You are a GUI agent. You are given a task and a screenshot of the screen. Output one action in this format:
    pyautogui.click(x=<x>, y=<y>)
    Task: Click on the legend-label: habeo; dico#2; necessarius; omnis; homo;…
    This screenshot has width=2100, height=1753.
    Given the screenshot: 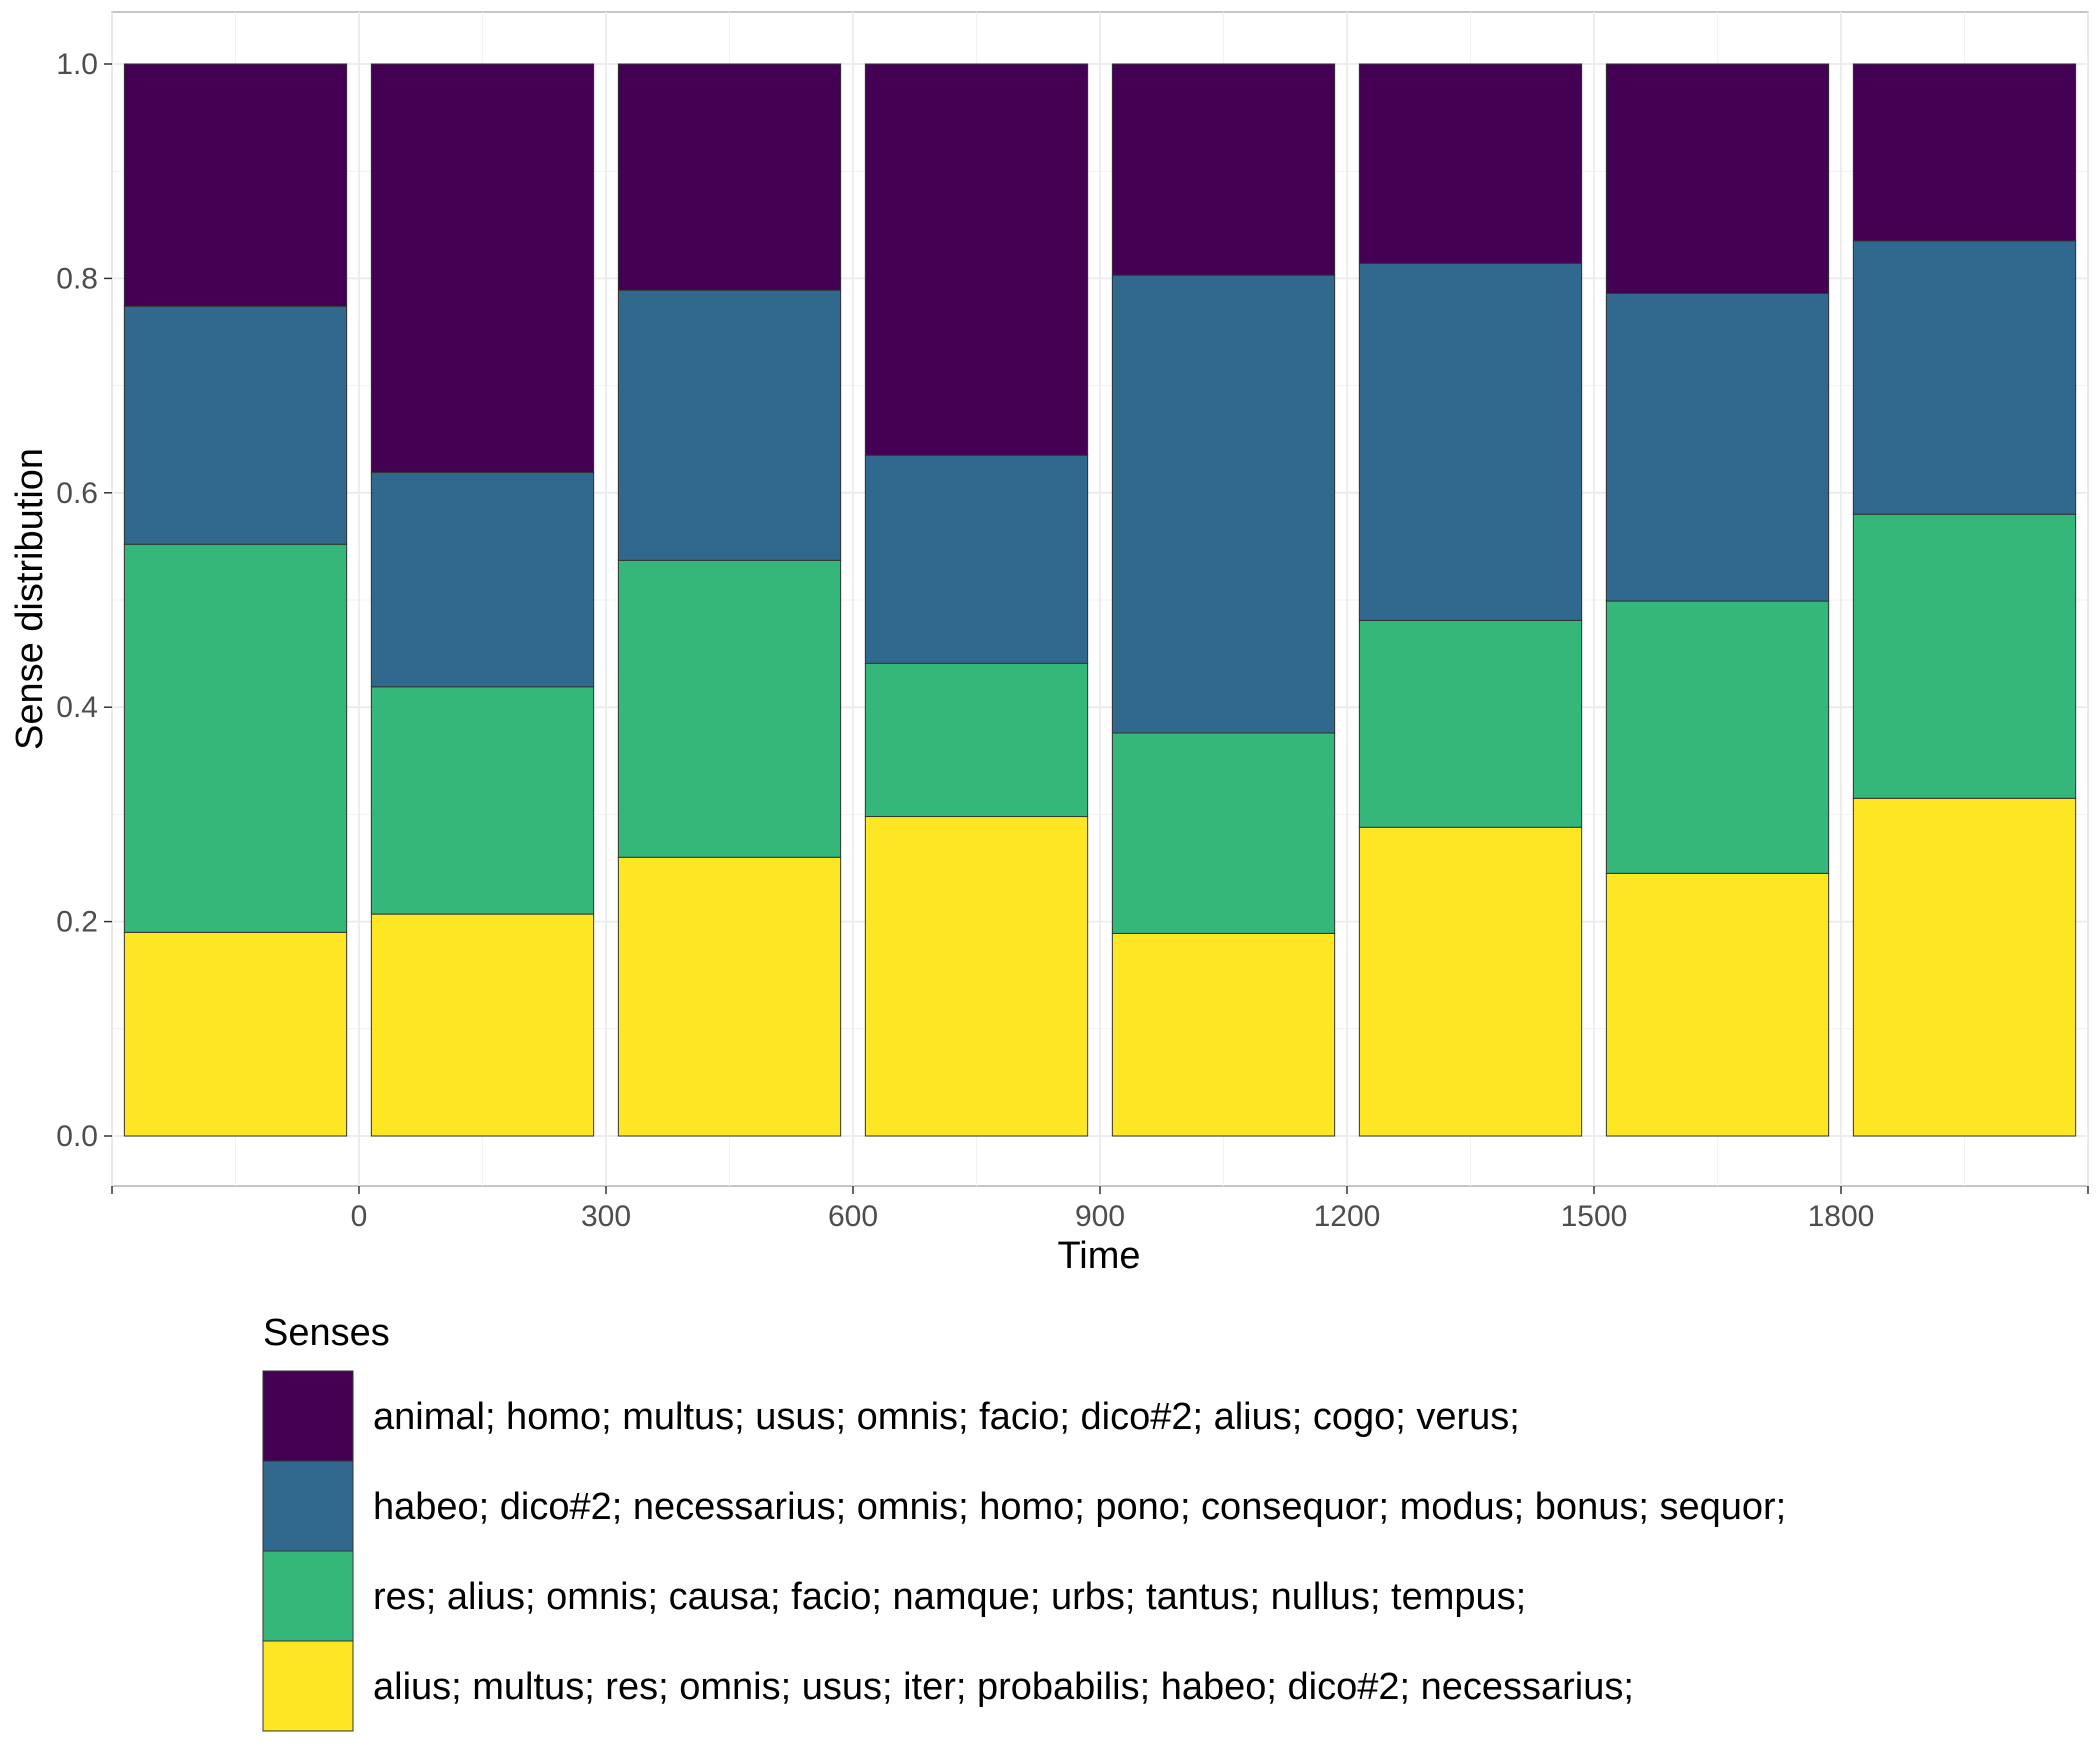 What is the action you would take?
    pyautogui.click(x=1079, y=1507)
    